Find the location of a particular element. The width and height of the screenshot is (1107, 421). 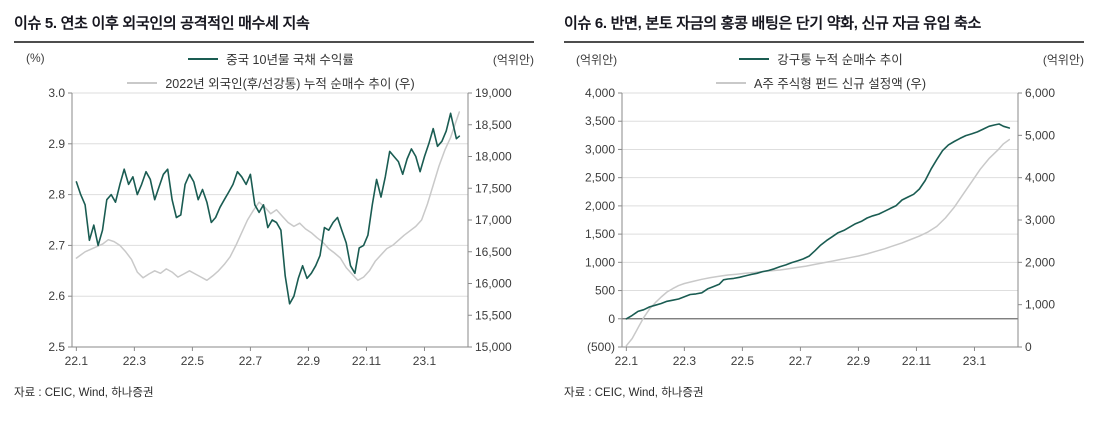

y-left-tick-label: 3,000 is located at coordinates (600, 149).